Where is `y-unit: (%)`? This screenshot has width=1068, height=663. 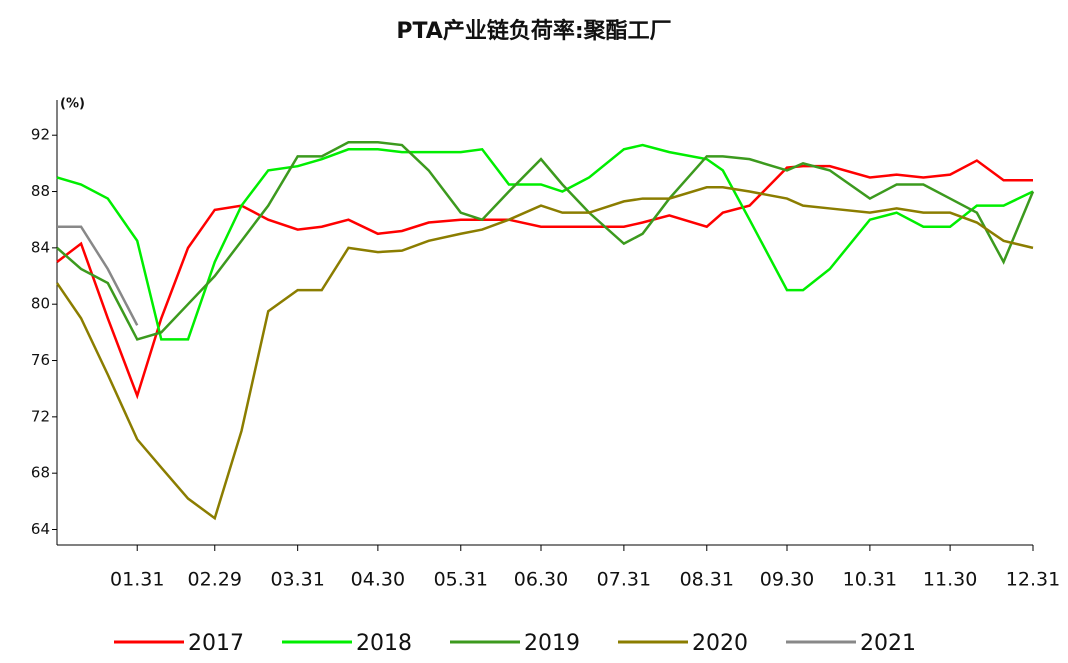 y-unit: (%) is located at coordinates (72, 104).